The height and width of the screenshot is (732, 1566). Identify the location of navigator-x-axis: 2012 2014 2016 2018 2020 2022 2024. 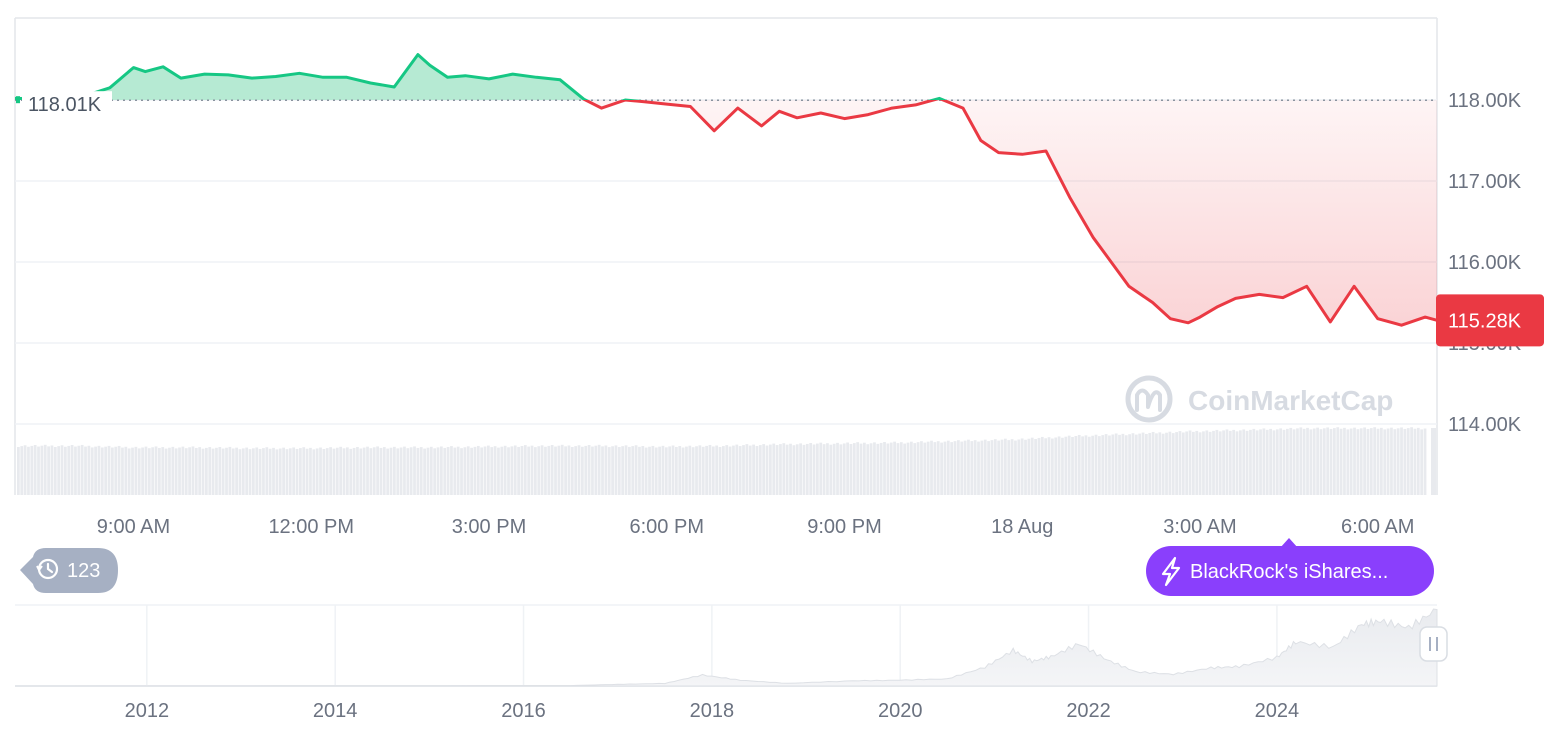
(712, 711).